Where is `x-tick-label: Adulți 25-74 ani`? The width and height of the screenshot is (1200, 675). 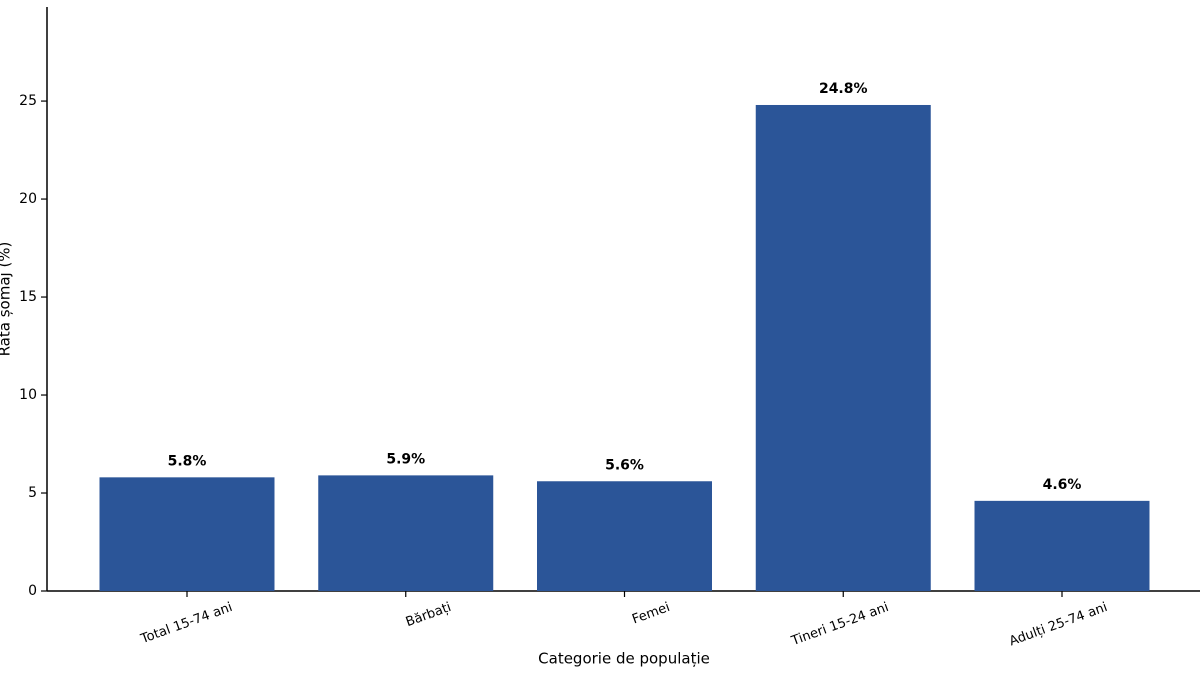 x-tick-label: Adulți 25-74 ani is located at coordinates (1058, 624).